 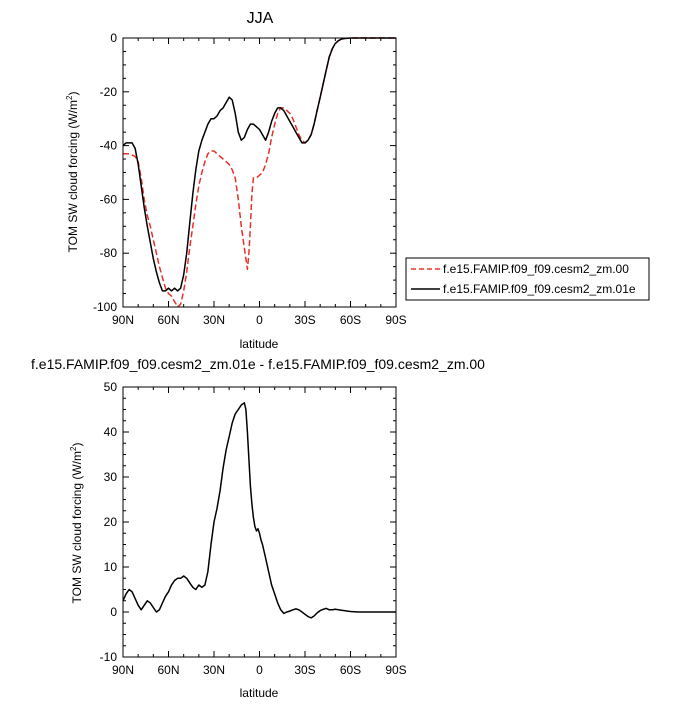 I want to click on bottom-y-tick-label: -10, so click(x=109, y=657).